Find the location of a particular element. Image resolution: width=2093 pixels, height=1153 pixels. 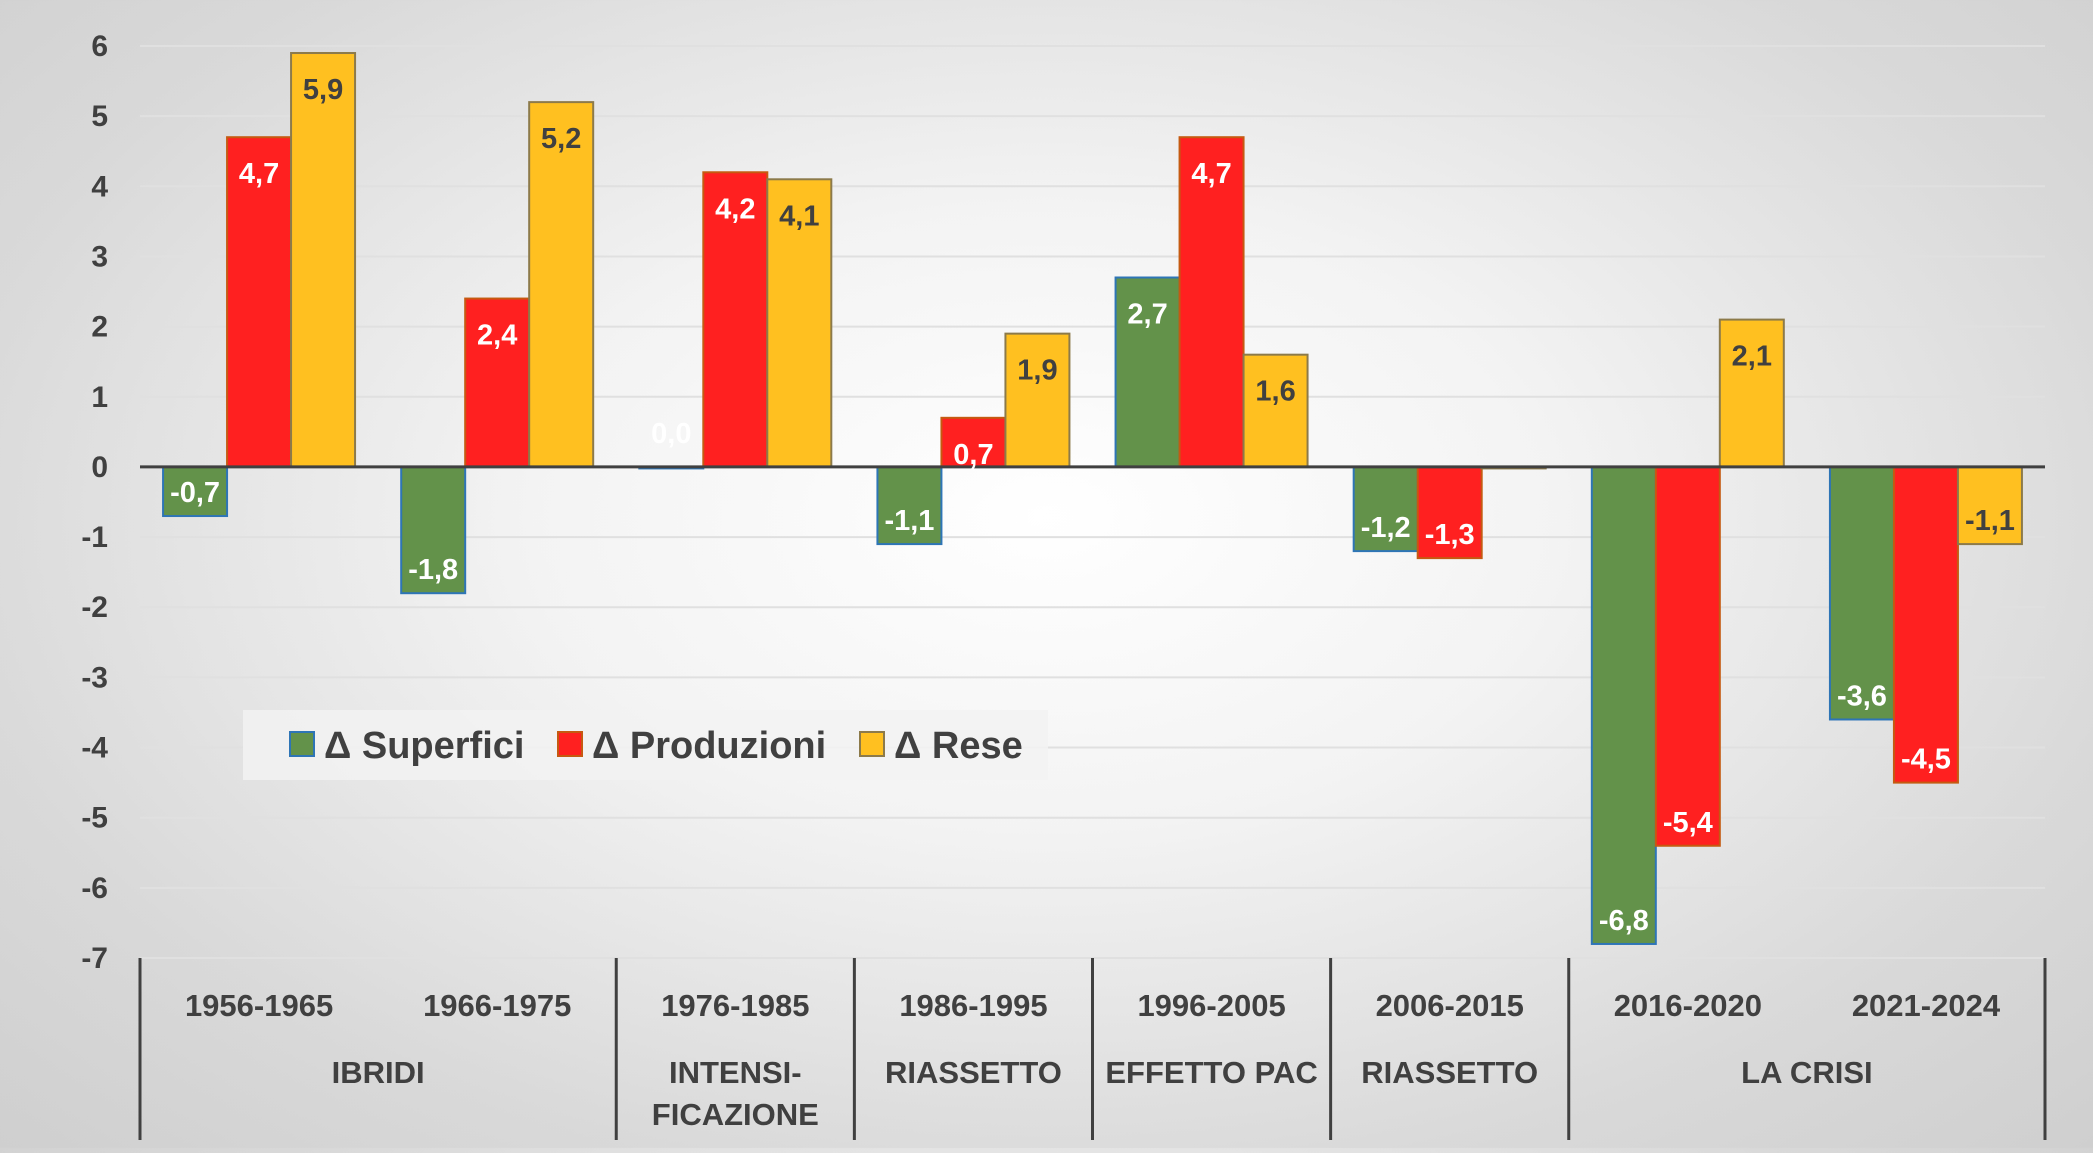

data-label: 4,1 is located at coordinates (799, 216).